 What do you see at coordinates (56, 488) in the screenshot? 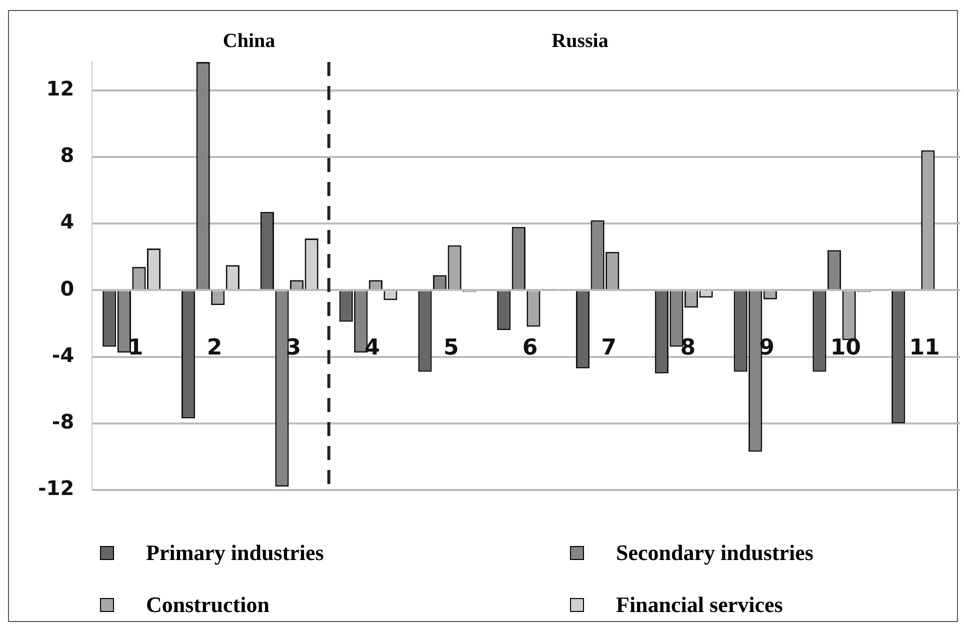
I see `y-tick-label: -12` at bounding box center [56, 488].